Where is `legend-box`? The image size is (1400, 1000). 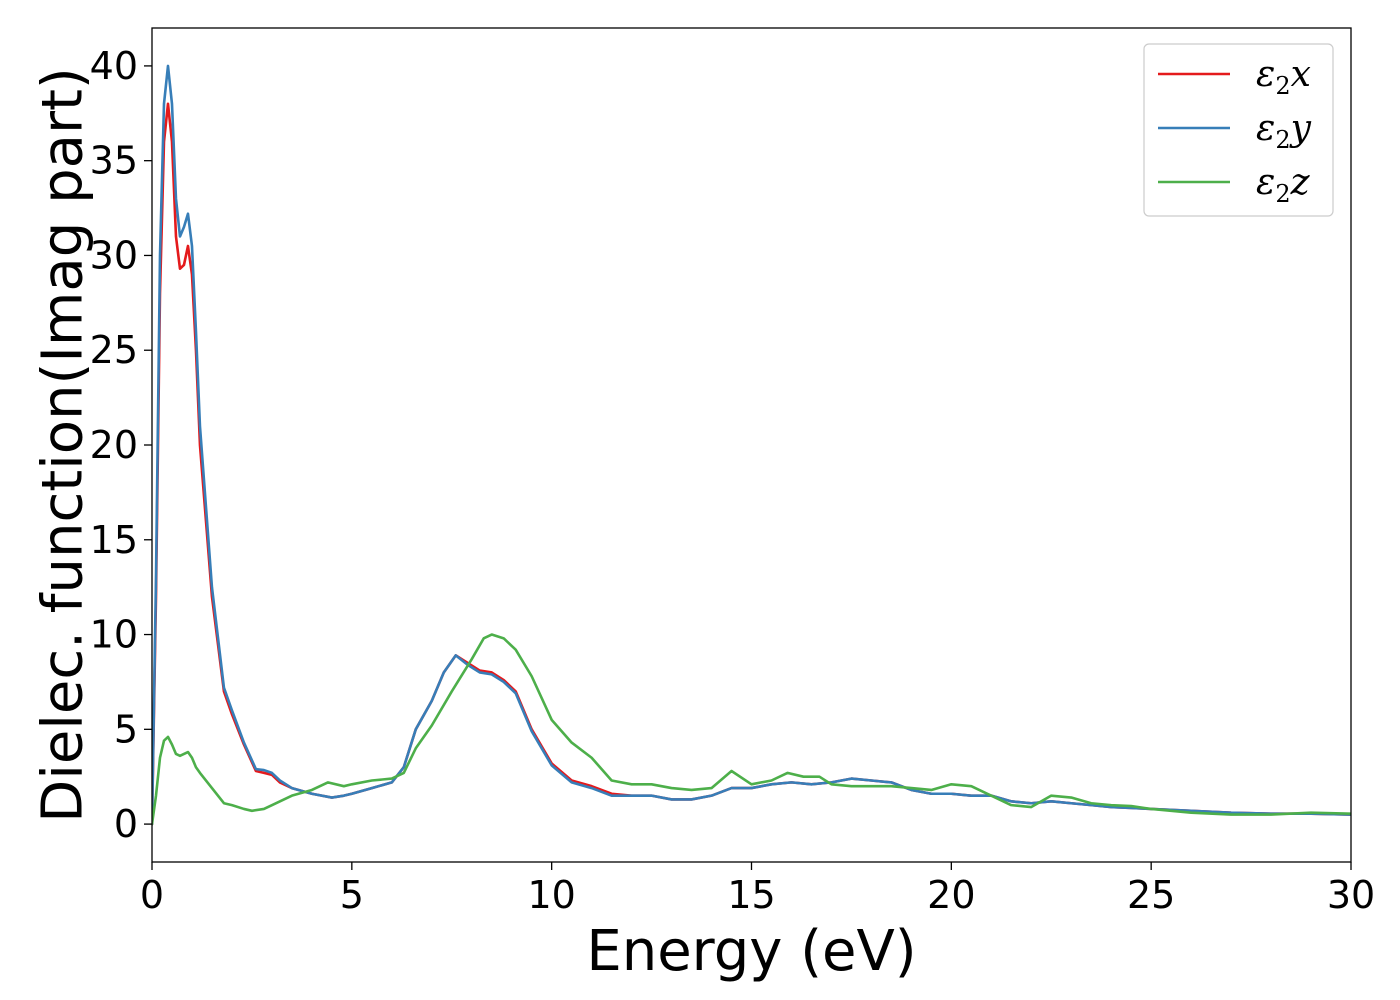 legend-box is located at coordinates (1238, 130).